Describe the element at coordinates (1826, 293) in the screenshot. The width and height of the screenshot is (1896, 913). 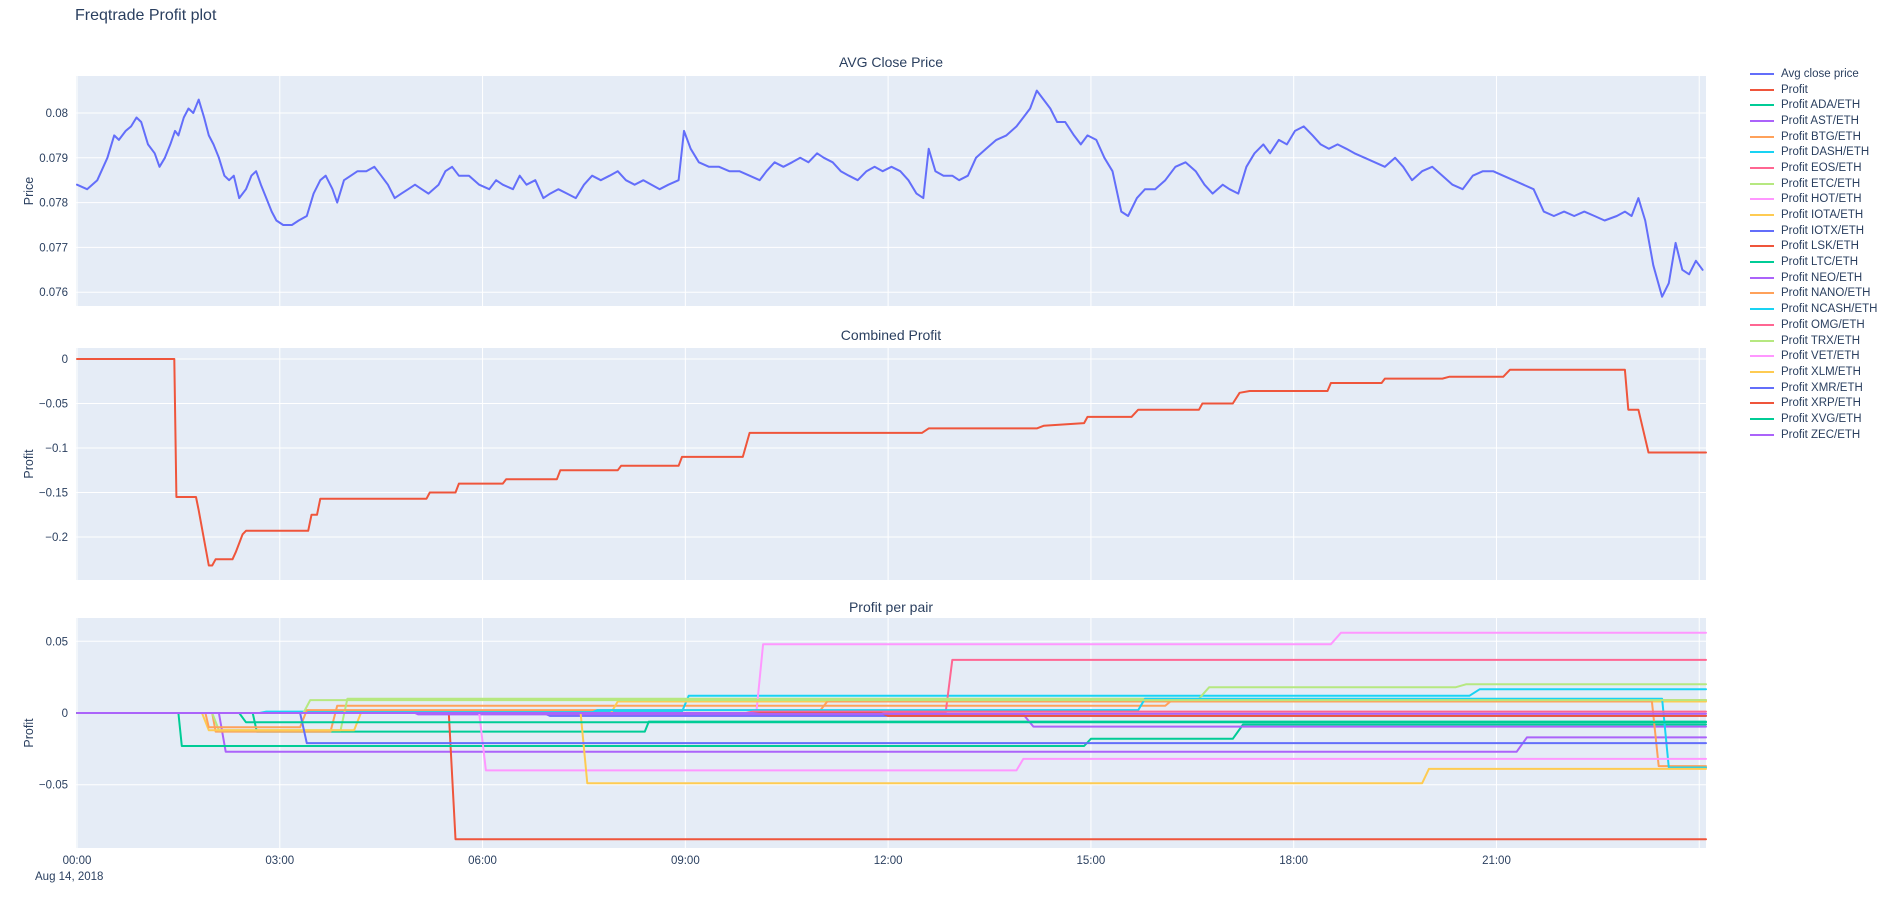
I see `legend-item-label: Profit NANO/ETH` at that location.